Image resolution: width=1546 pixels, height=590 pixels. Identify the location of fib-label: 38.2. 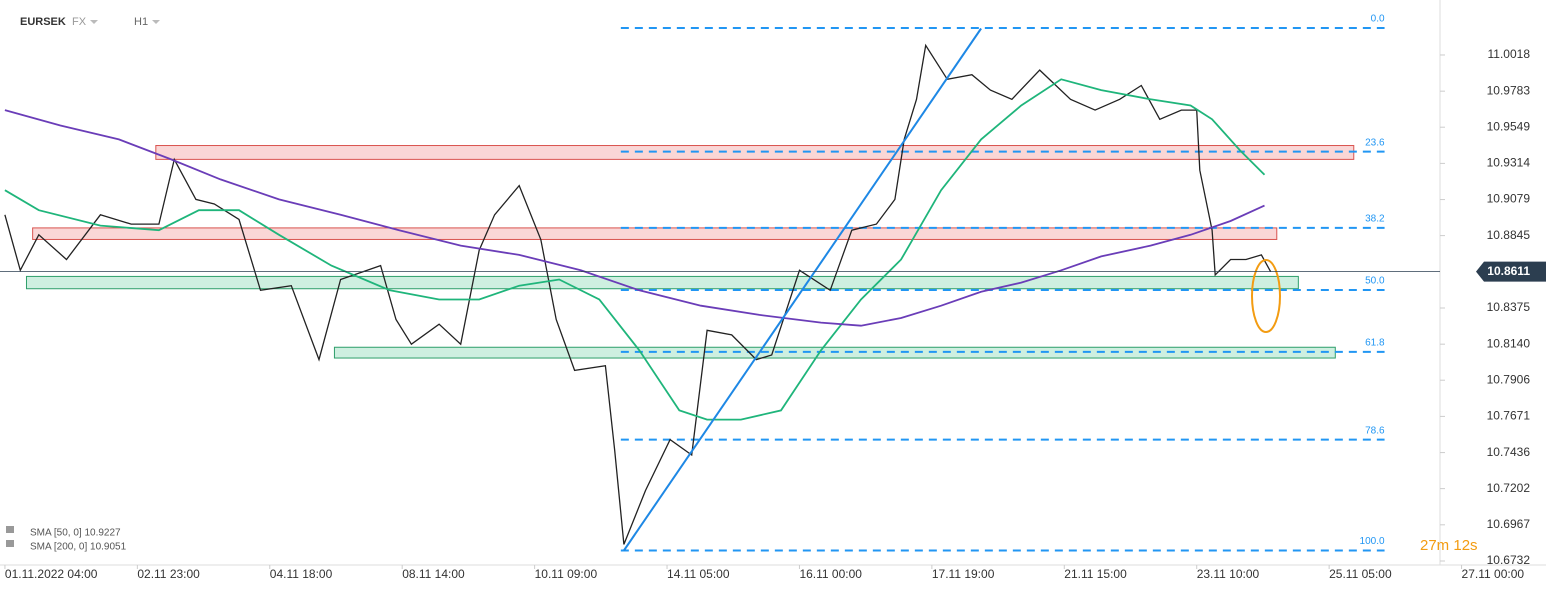
(1375, 219).